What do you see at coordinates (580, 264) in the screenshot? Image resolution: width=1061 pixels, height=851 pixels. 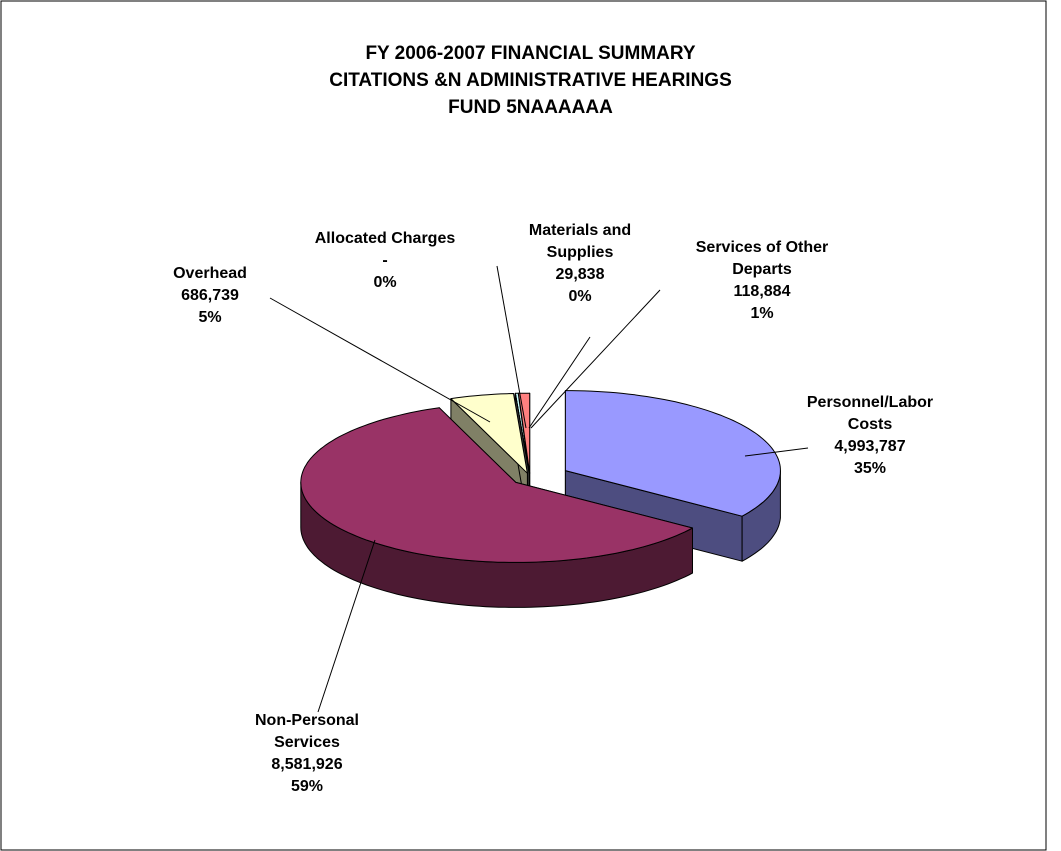 I see `data-label: Materials and Supplies 29,838 0%` at bounding box center [580, 264].